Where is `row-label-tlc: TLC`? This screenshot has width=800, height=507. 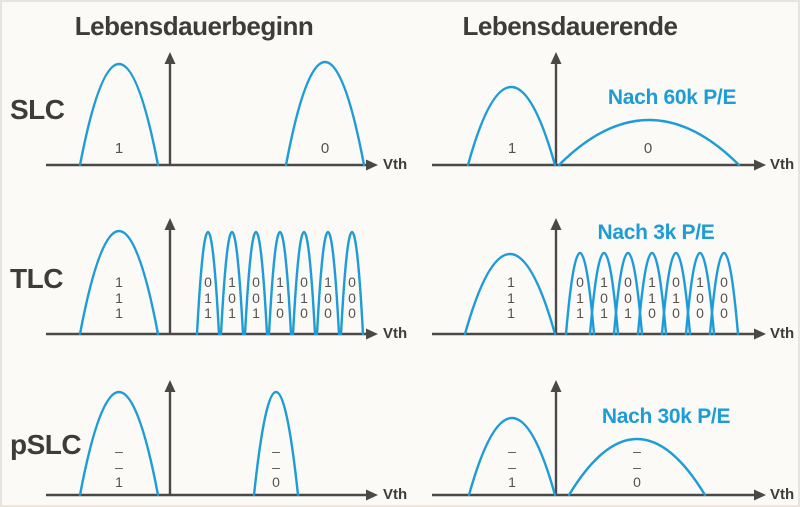 row-label-tlc: TLC is located at coordinates (36, 278).